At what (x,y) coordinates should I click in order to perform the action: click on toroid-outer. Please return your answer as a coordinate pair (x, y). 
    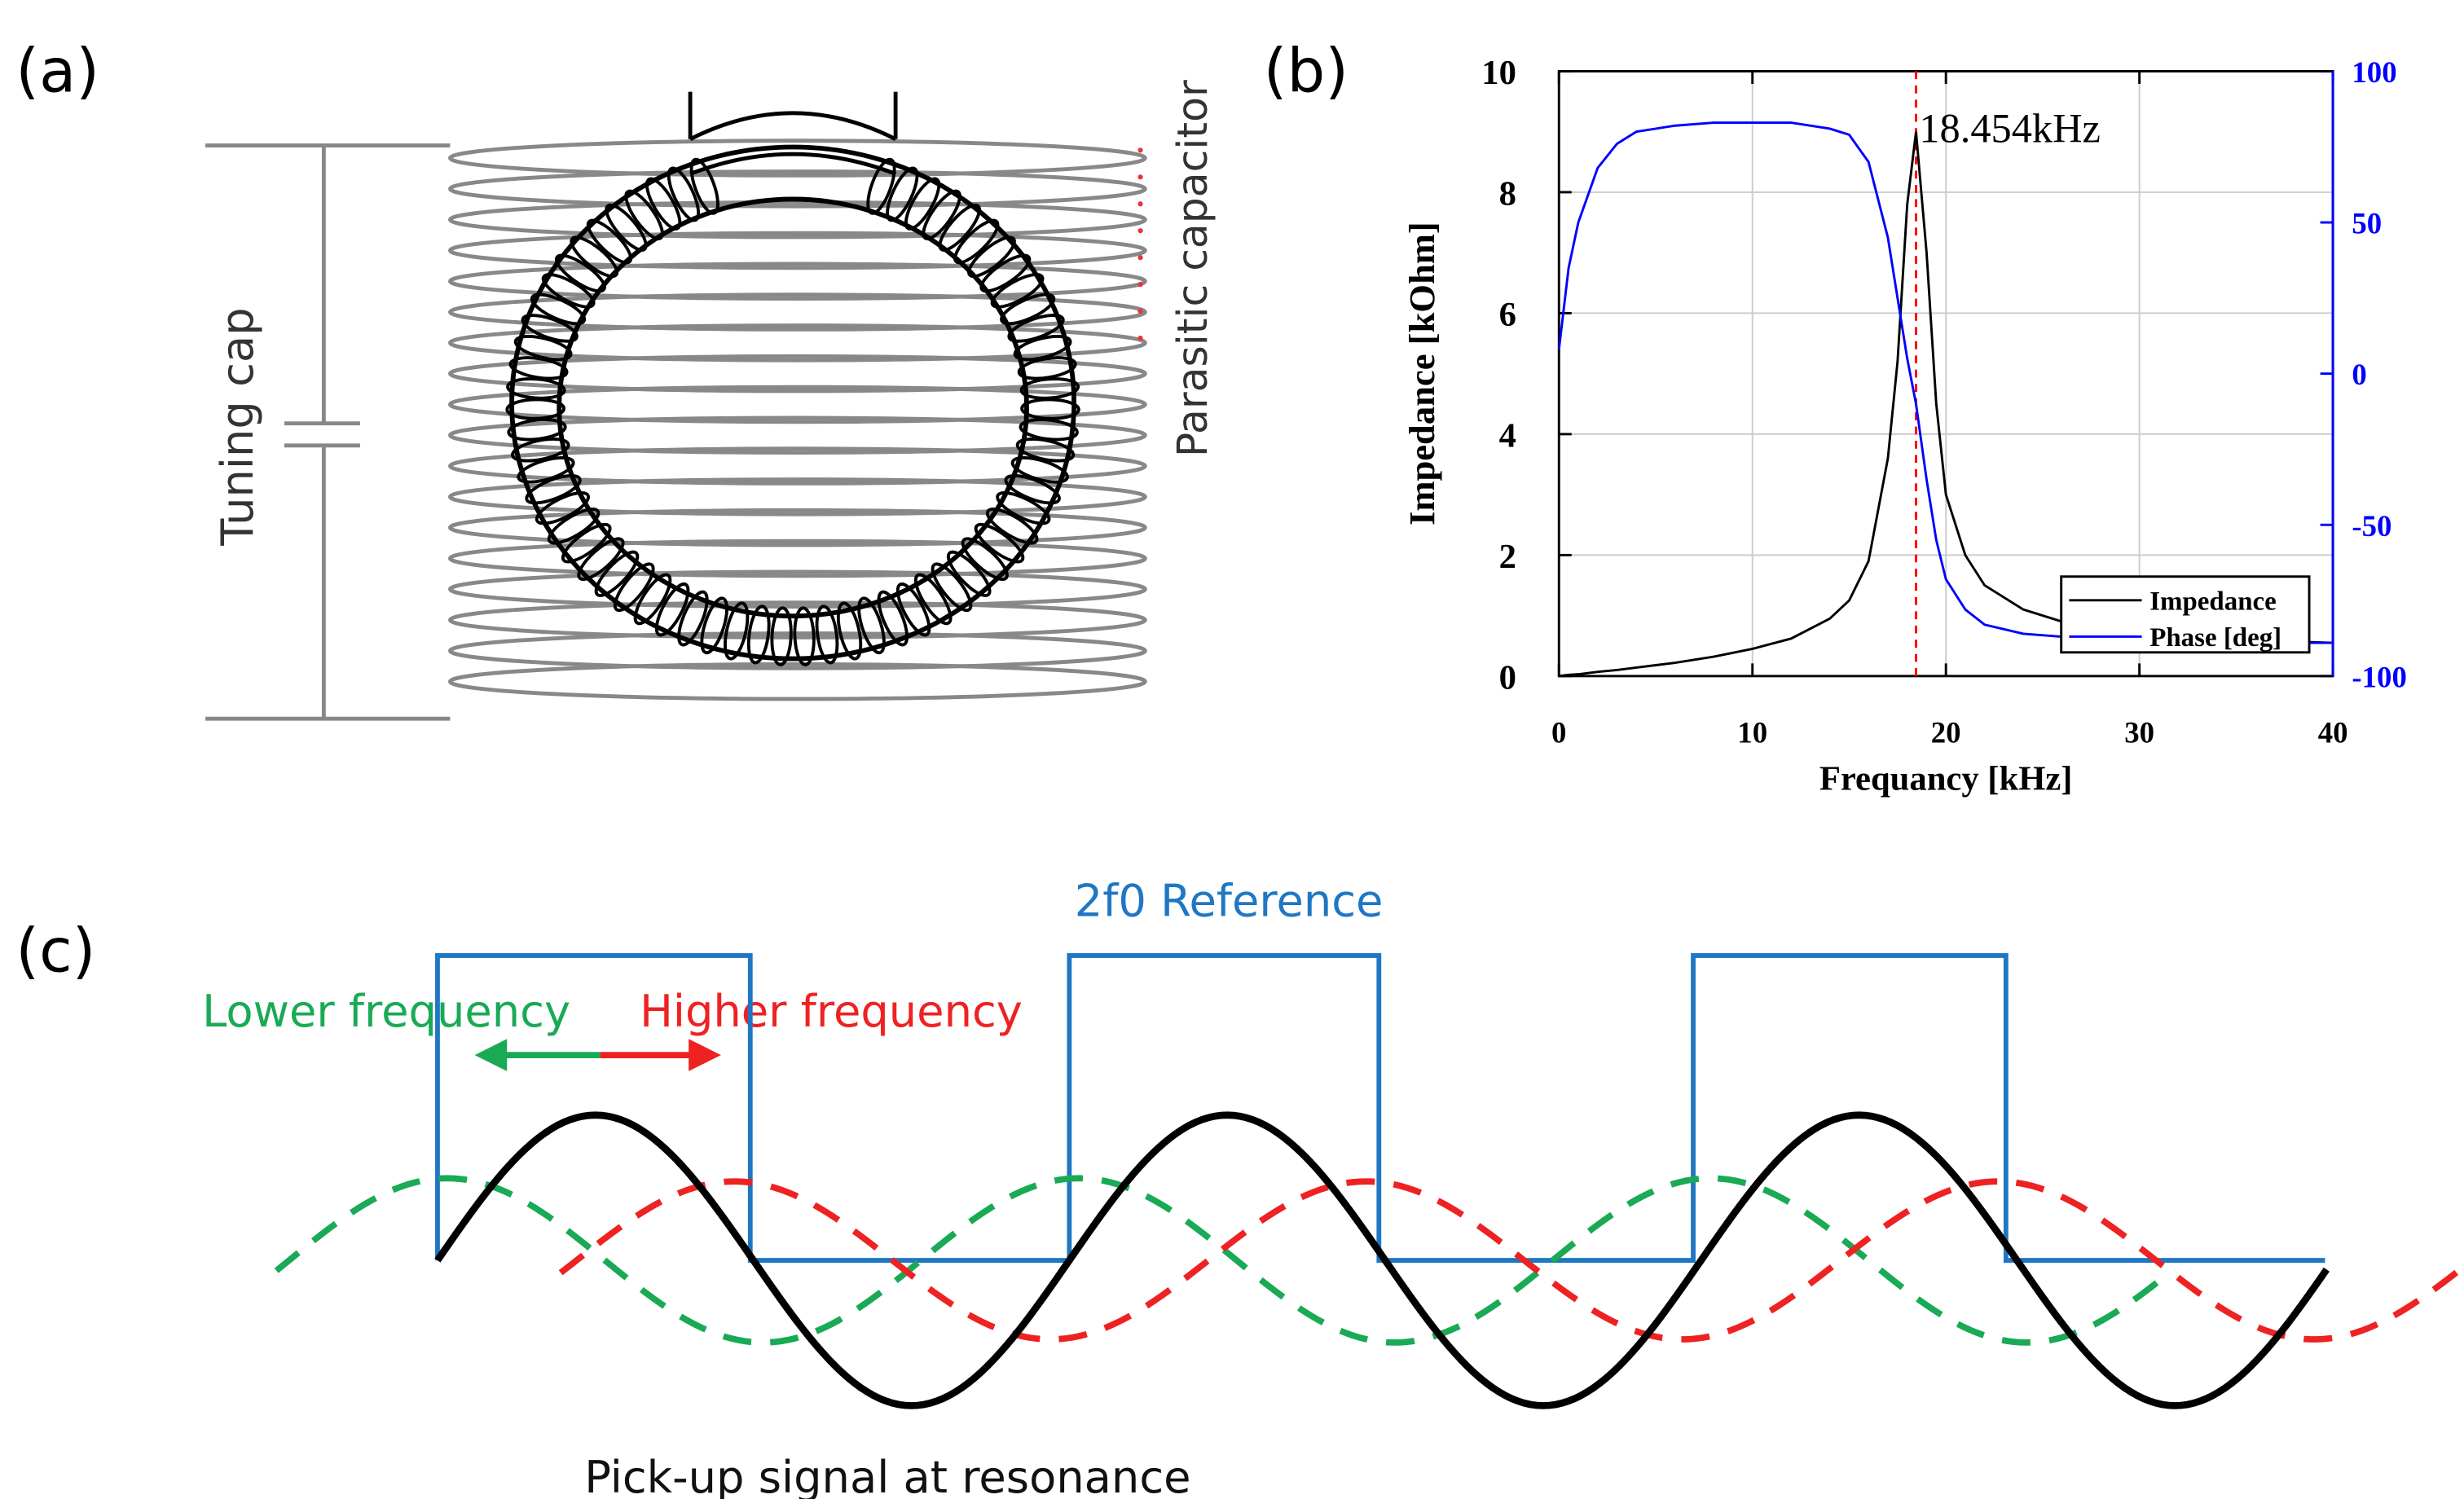
    Looking at the image, I should click on (793, 403).